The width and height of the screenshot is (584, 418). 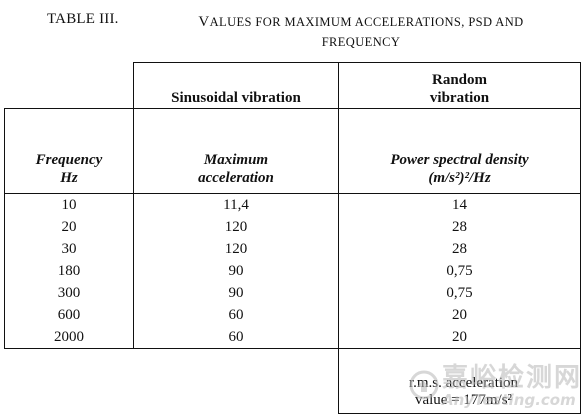 What do you see at coordinates (459, 98) in the screenshot?
I see `random-vibration-header-line-2: vibration` at bounding box center [459, 98].